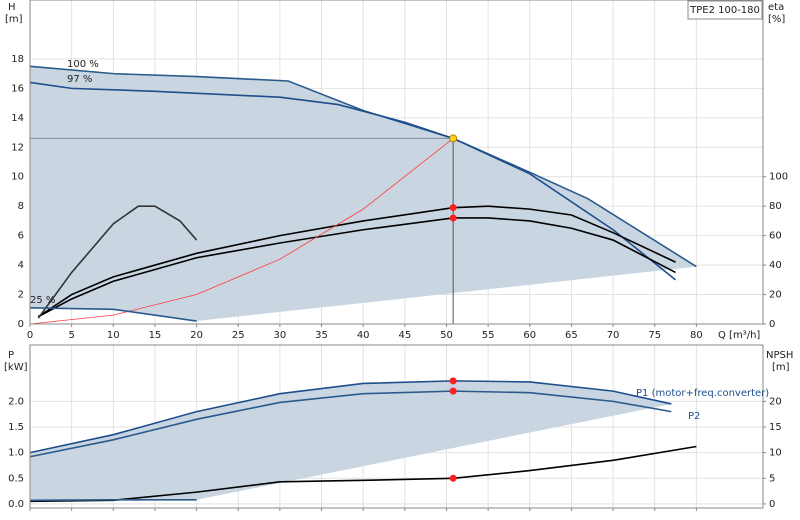 The height and width of the screenshot is (520, 800). I want to click on y-tick-label: 18, so click(17, 59).